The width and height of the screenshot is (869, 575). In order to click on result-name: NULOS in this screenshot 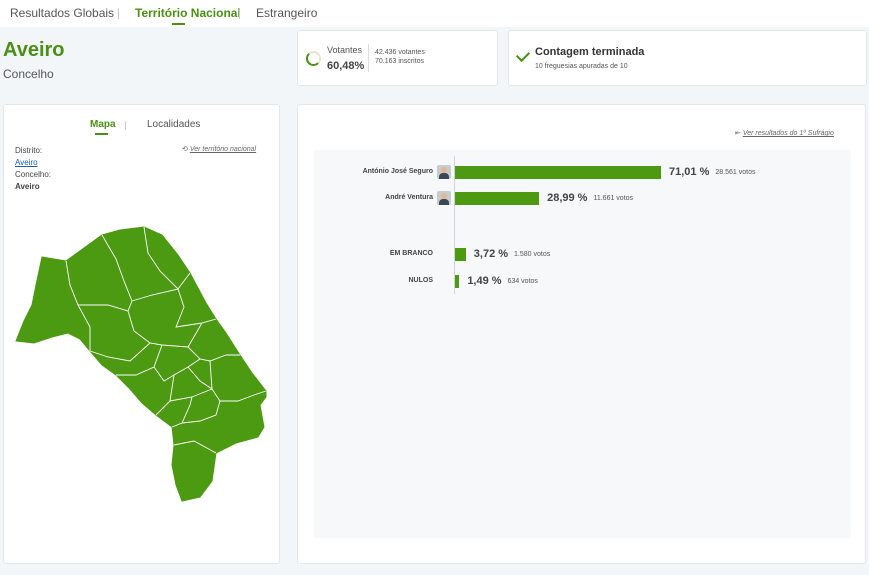, I will do `click(421, 280)`.